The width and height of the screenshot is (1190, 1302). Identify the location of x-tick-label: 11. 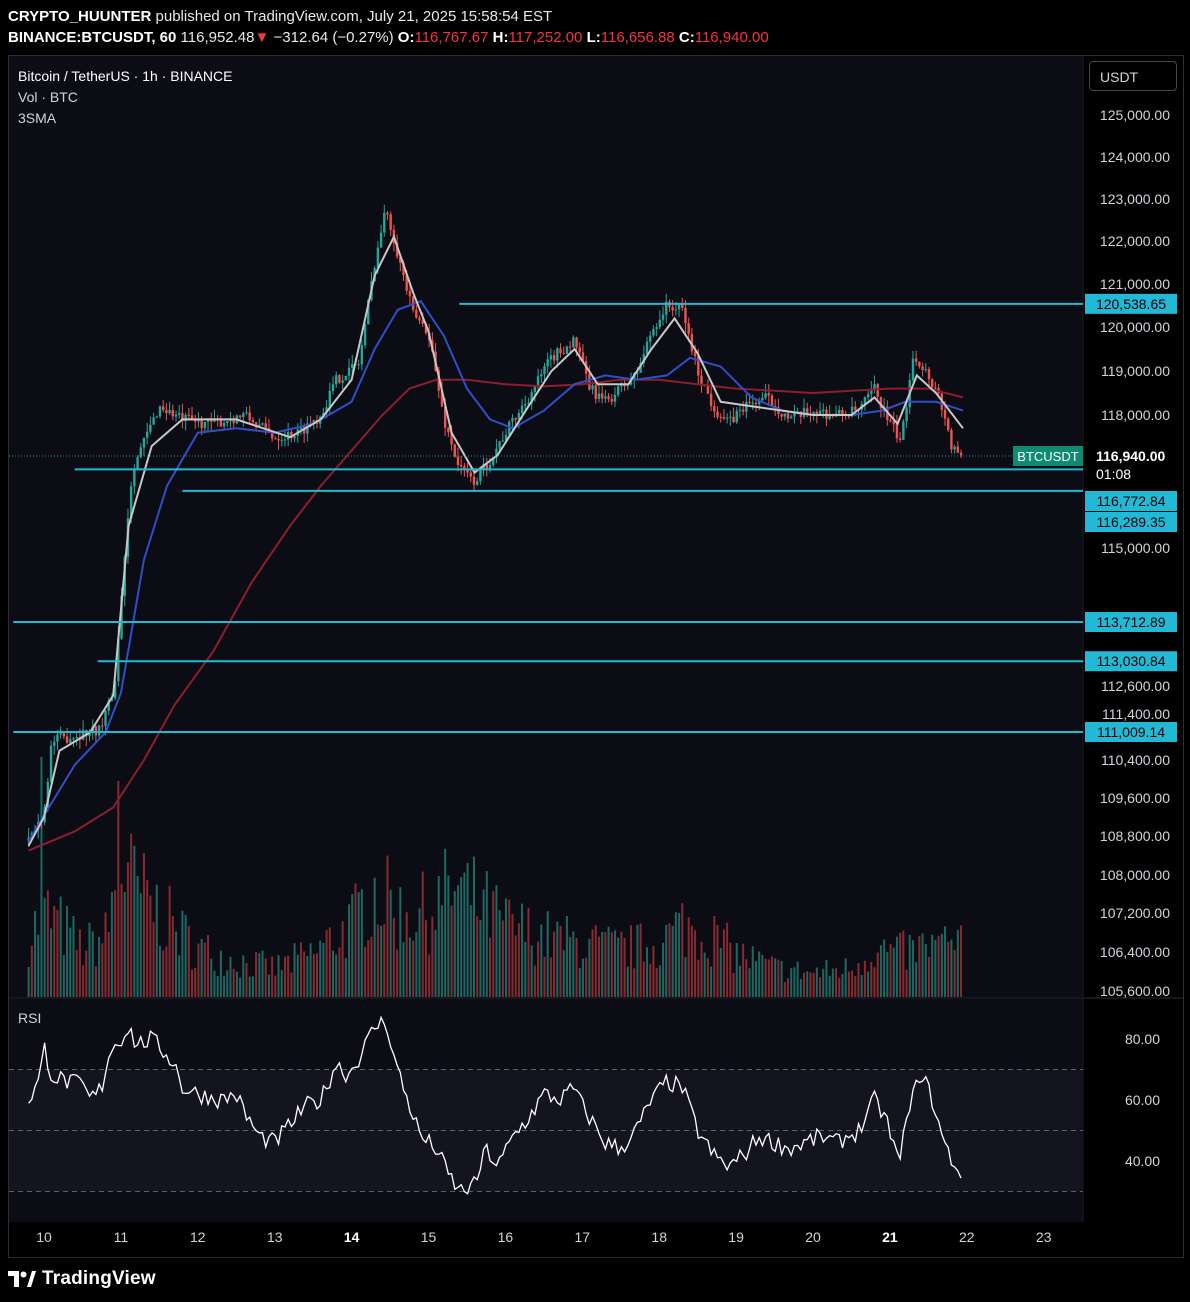
(121, 1237).